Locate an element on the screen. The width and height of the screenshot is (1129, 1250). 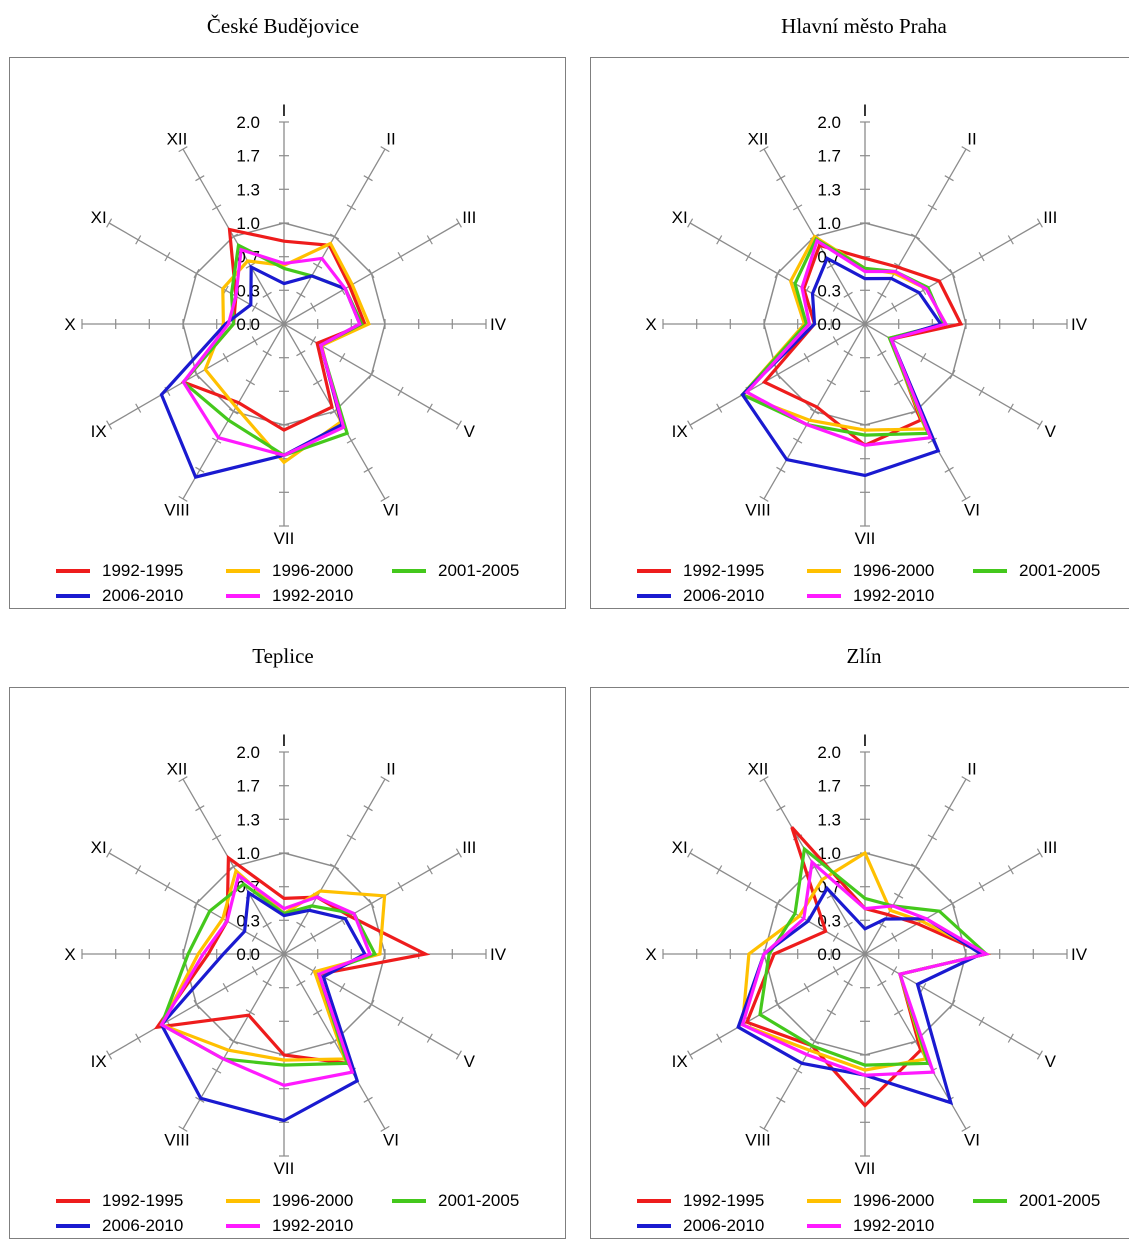
legend-item-1996-2000: 1996-2000 is located at coordinates (870, 1201).